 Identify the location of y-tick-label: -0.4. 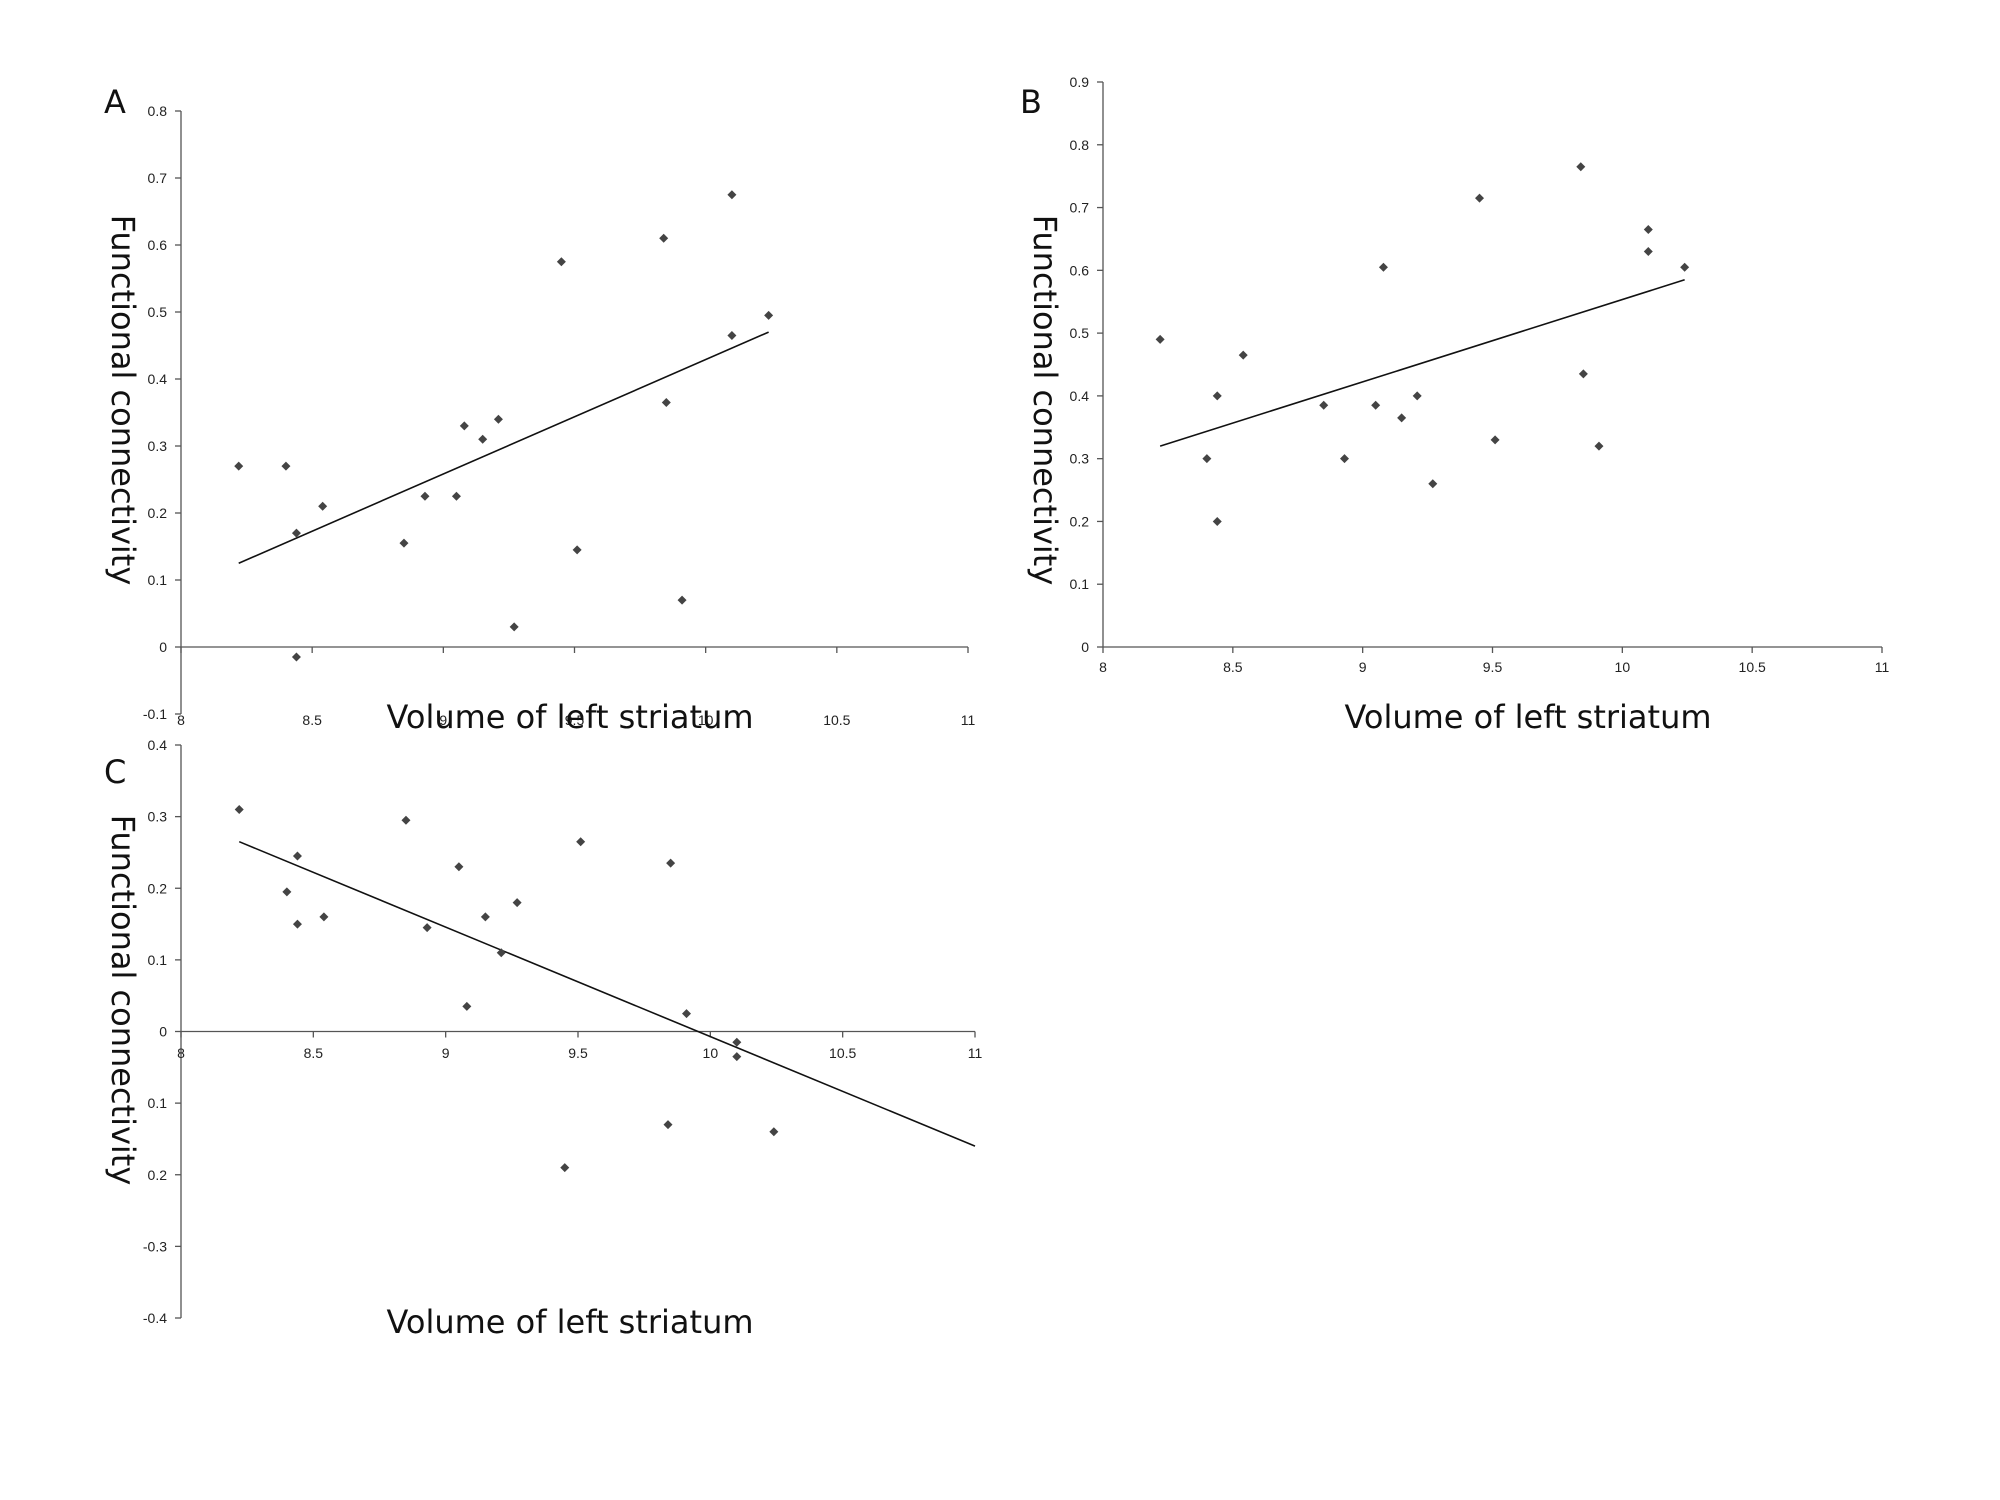
(155, 1318).